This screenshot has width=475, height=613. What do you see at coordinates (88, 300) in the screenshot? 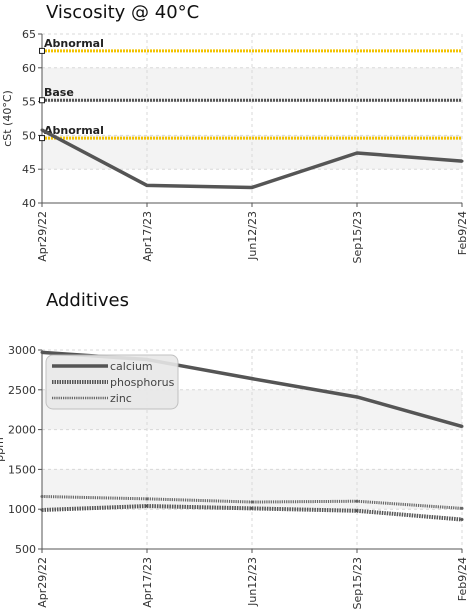
I see `additives-chart-title: Additives` at bounding box center [88, 300].